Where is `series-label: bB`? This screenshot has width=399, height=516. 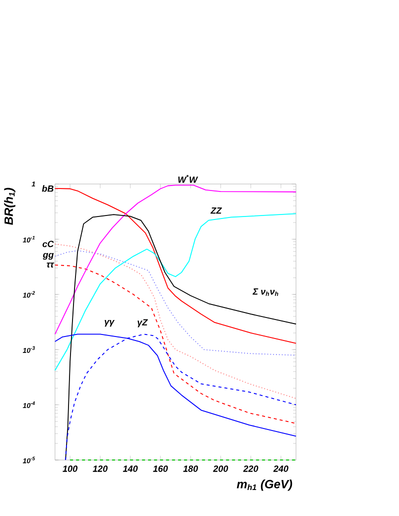
series-label: bB is located at coordinates (48, 188).